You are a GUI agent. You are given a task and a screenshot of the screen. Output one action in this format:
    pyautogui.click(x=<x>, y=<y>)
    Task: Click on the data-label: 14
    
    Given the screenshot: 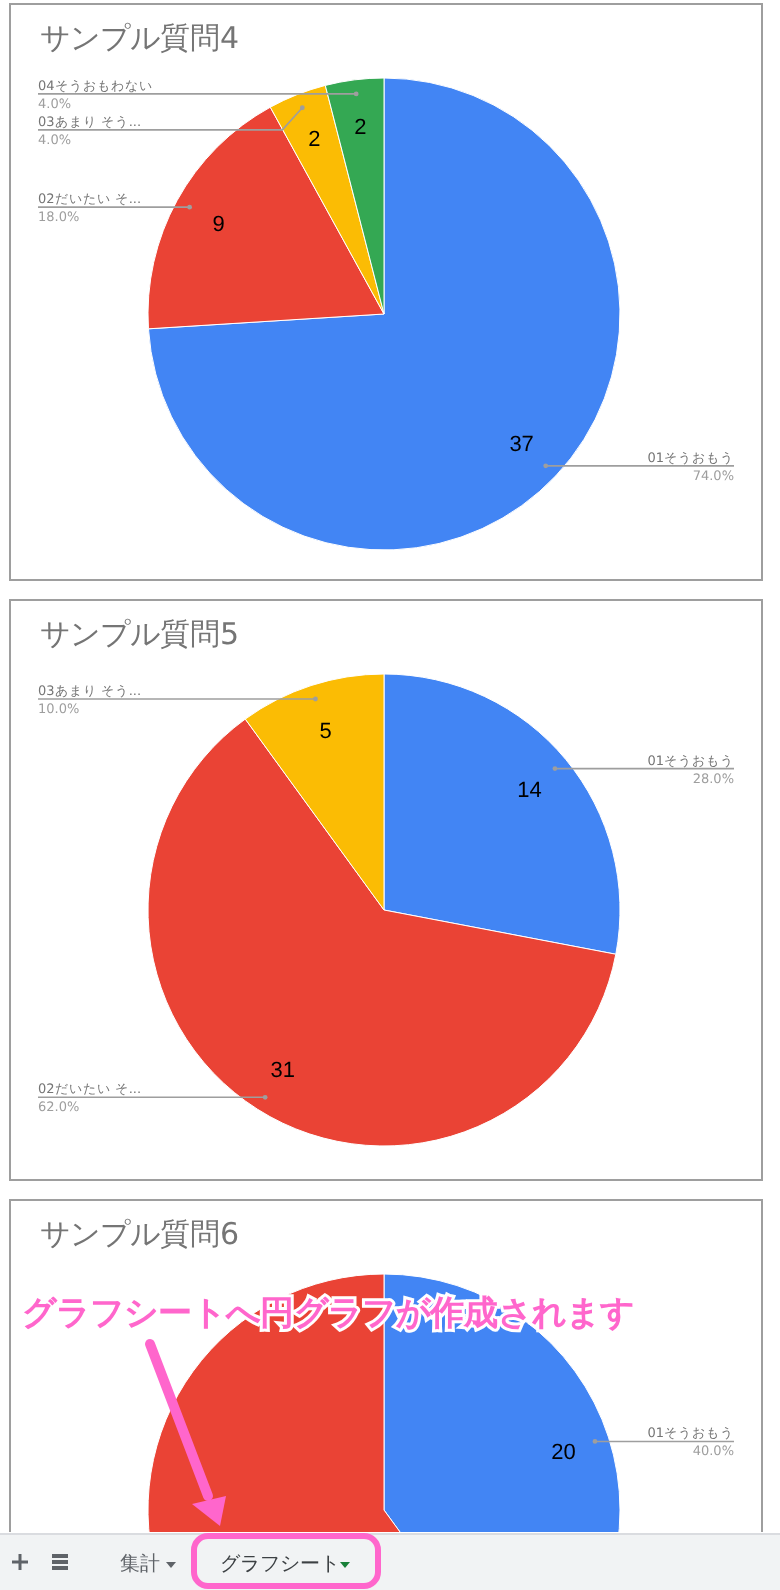 What is the action you would take?
    pyautogui.click(x=529, y=791)
    